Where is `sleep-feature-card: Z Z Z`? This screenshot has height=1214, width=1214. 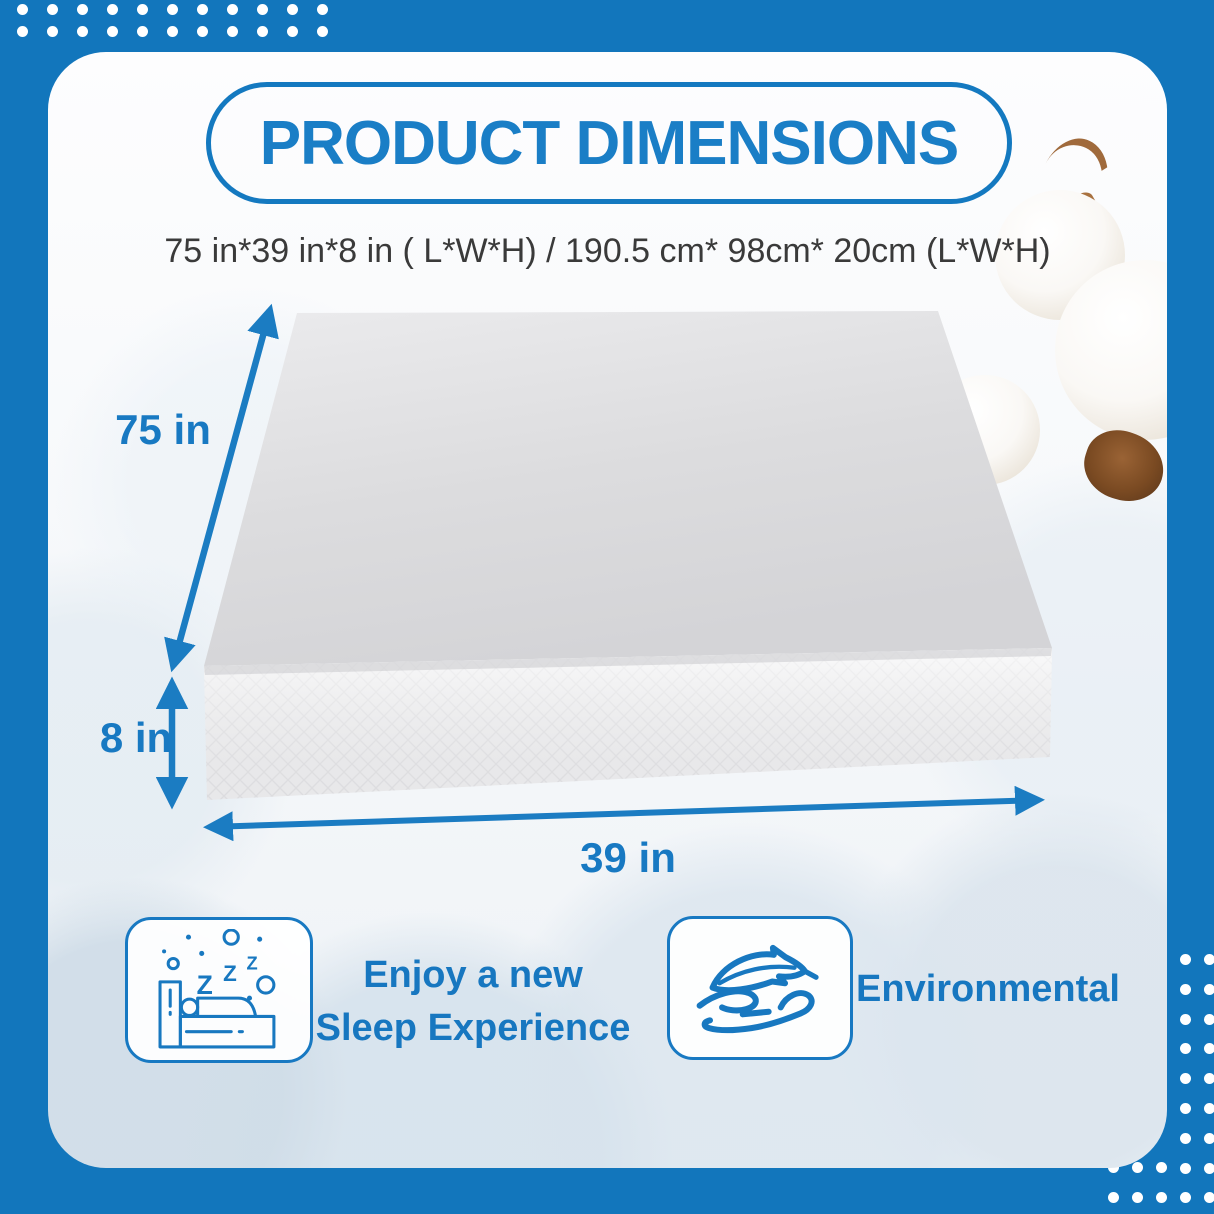 sleep-feature-card: Z Z Z is located at coordinates (219, 990).